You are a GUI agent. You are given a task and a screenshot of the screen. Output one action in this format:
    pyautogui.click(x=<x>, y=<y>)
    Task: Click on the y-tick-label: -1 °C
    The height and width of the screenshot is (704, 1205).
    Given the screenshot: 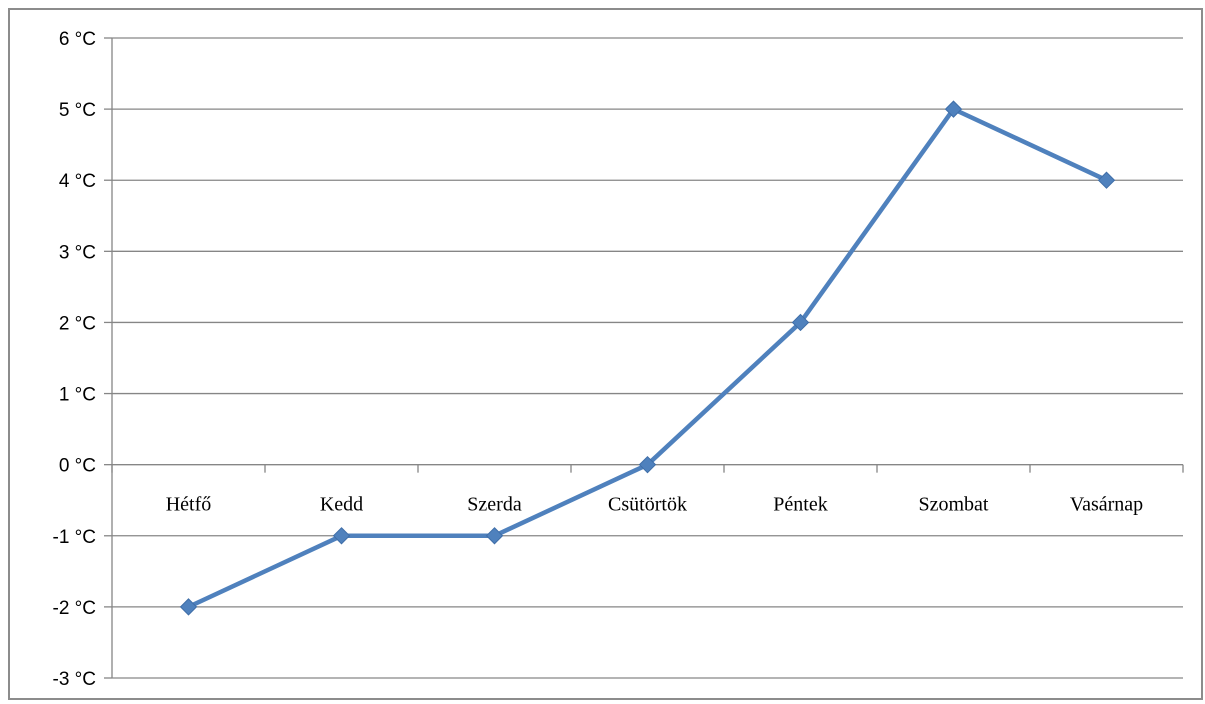 What is the action you would take?
    pyautogui.click(x=75, y=537)
    